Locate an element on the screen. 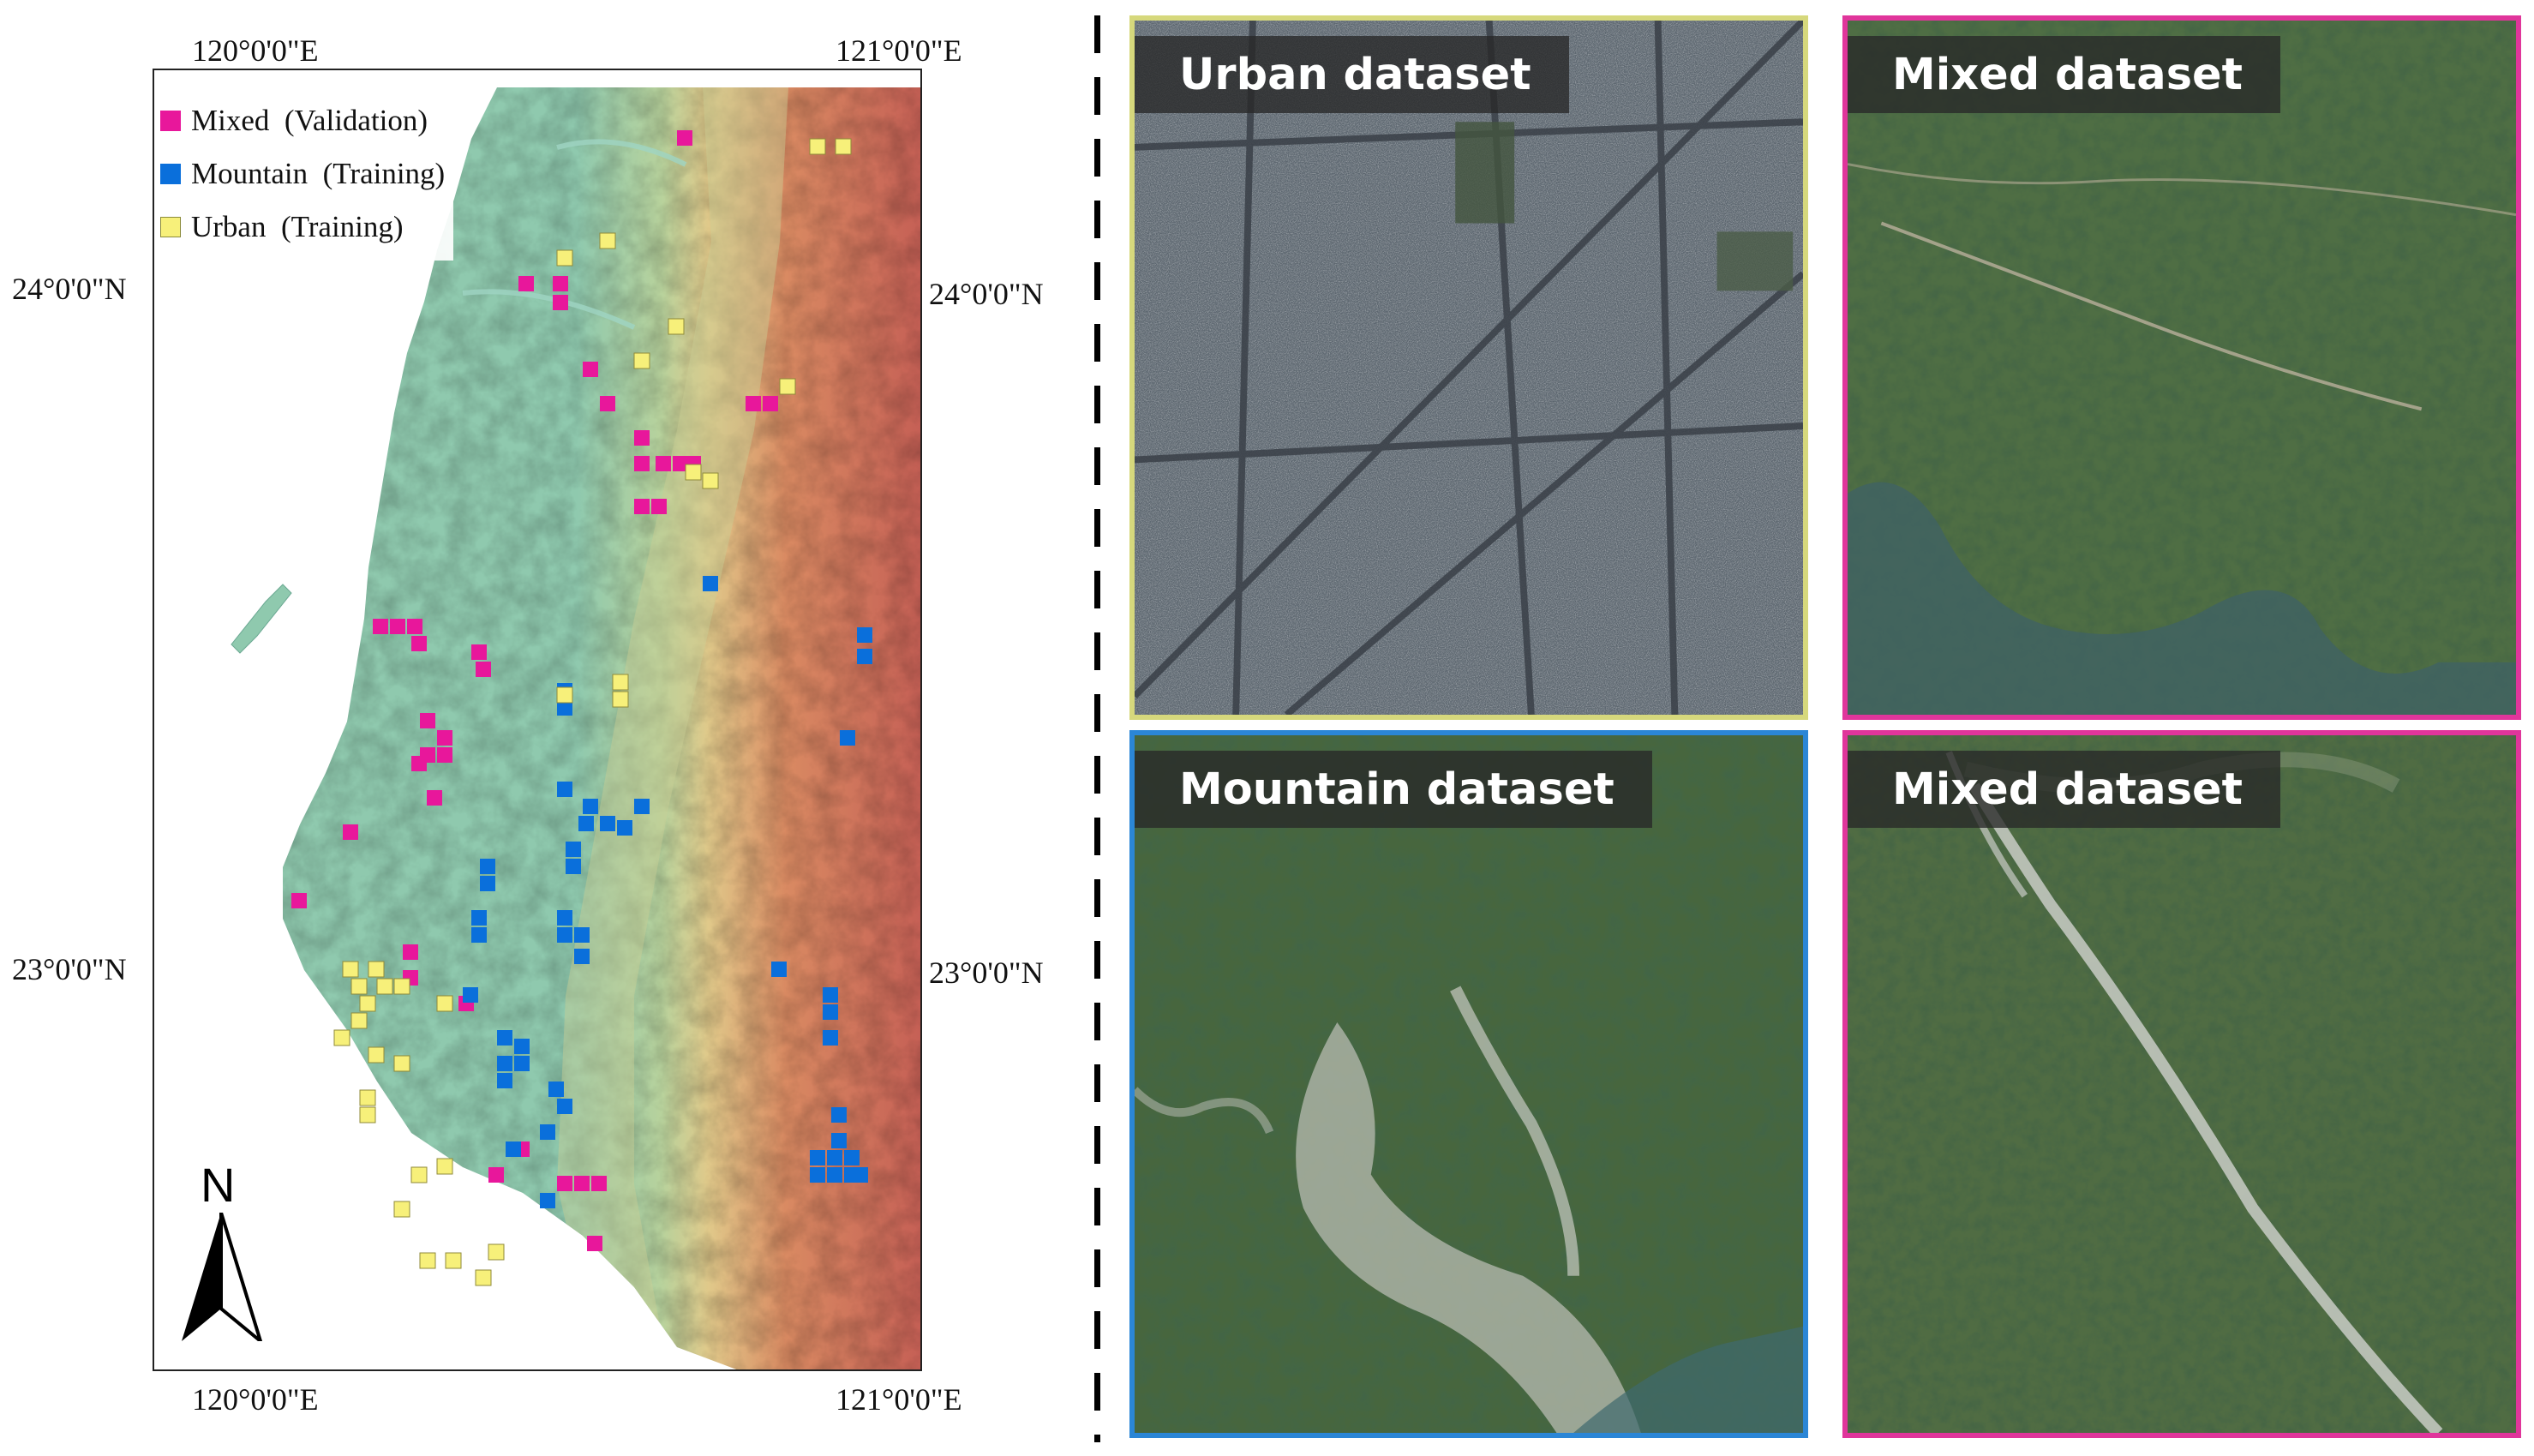 The image size is (2534, 1456). legend-label-mountain: Mountain (Training) is located at coordinates (318, 174).